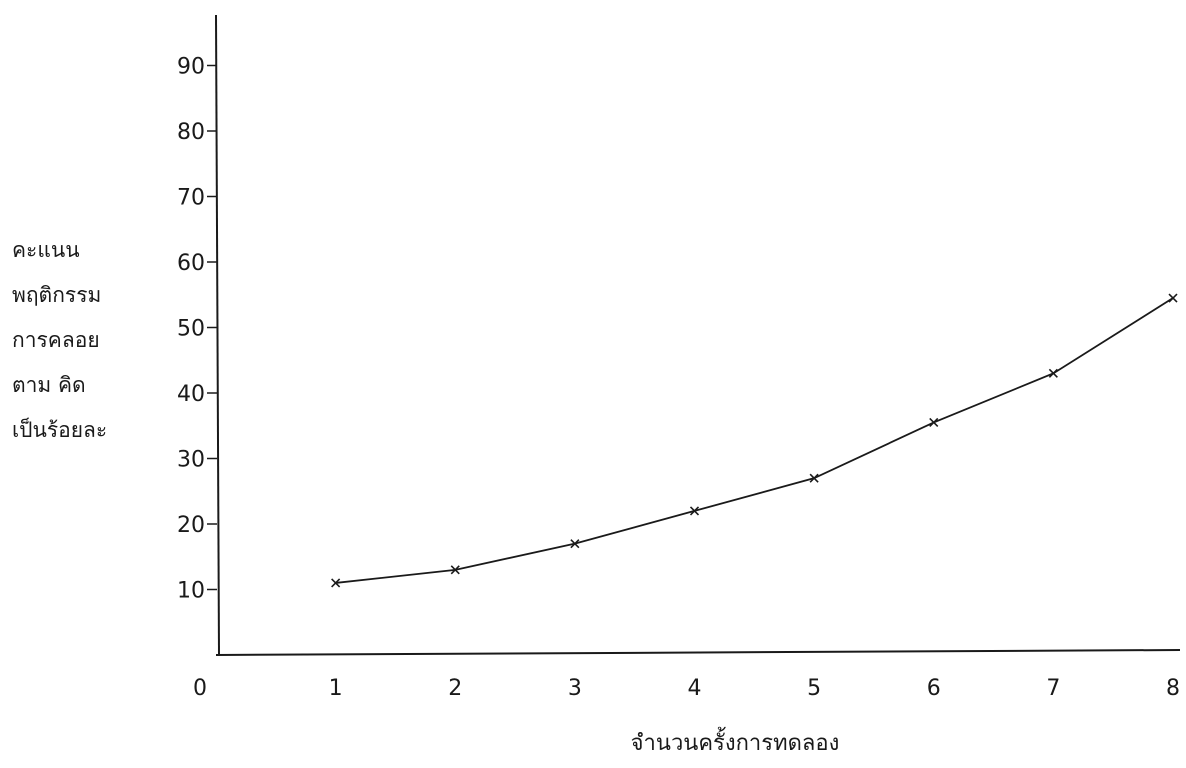  What do you see at coordinates (695, 688) in the screenshot?
I see `x-tick-label: 4` at bounding box center [695, 688].